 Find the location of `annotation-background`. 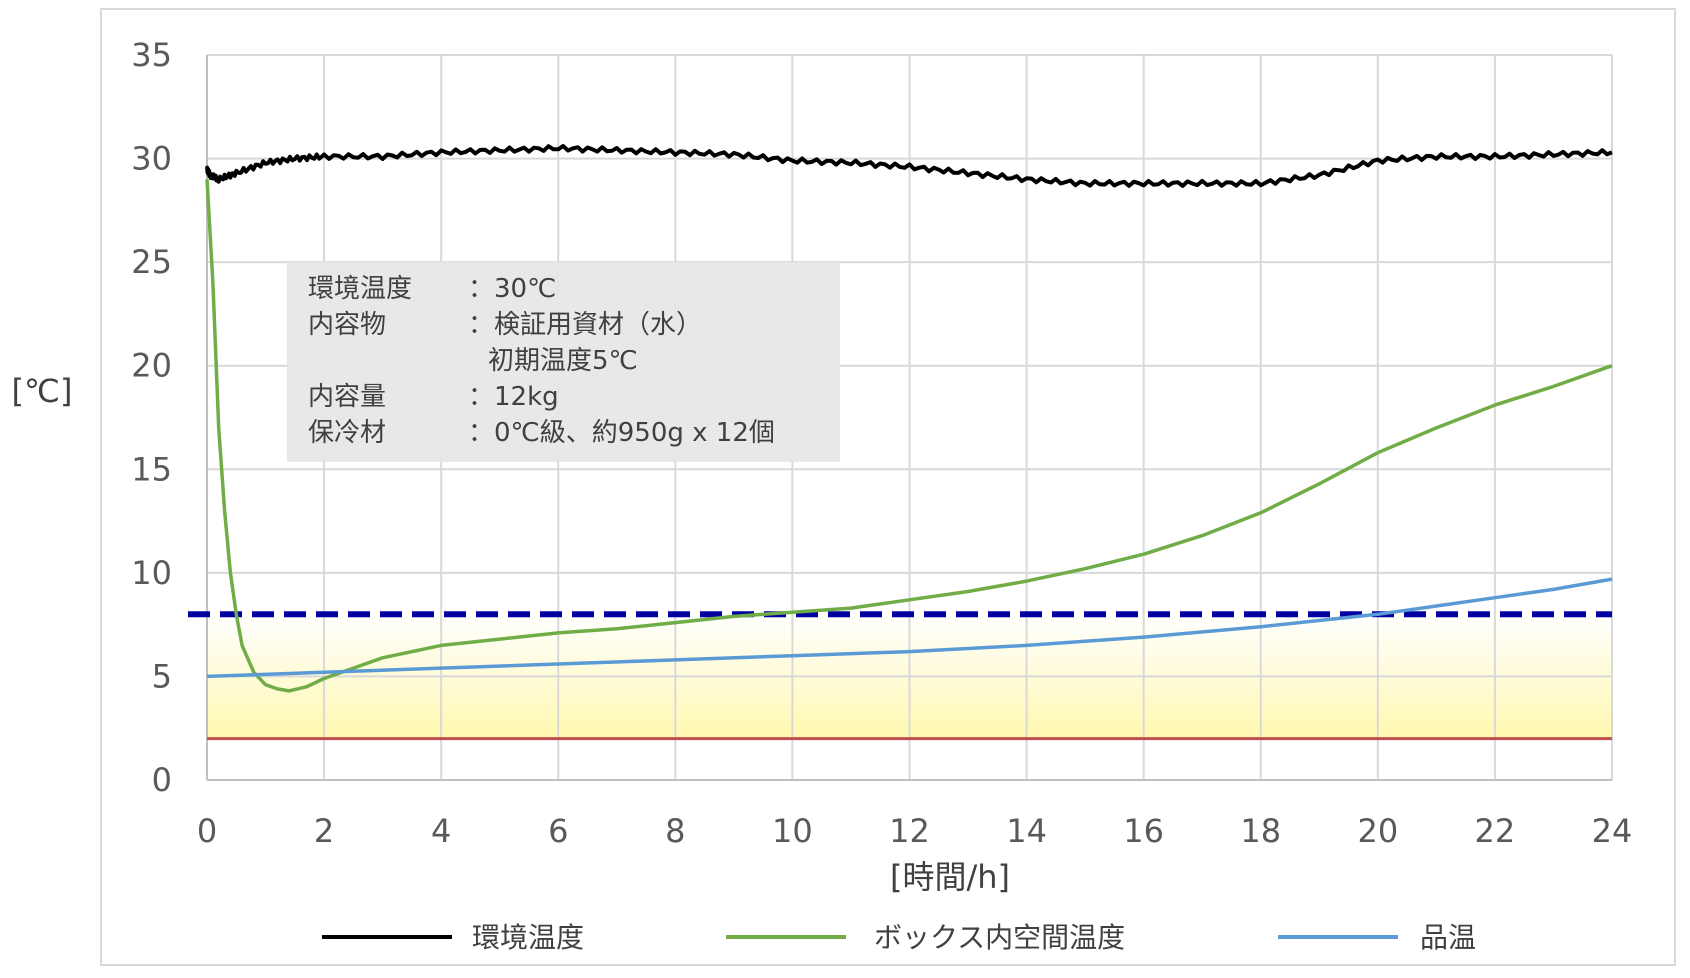

annotation-background is located at coordinates (563, 362).